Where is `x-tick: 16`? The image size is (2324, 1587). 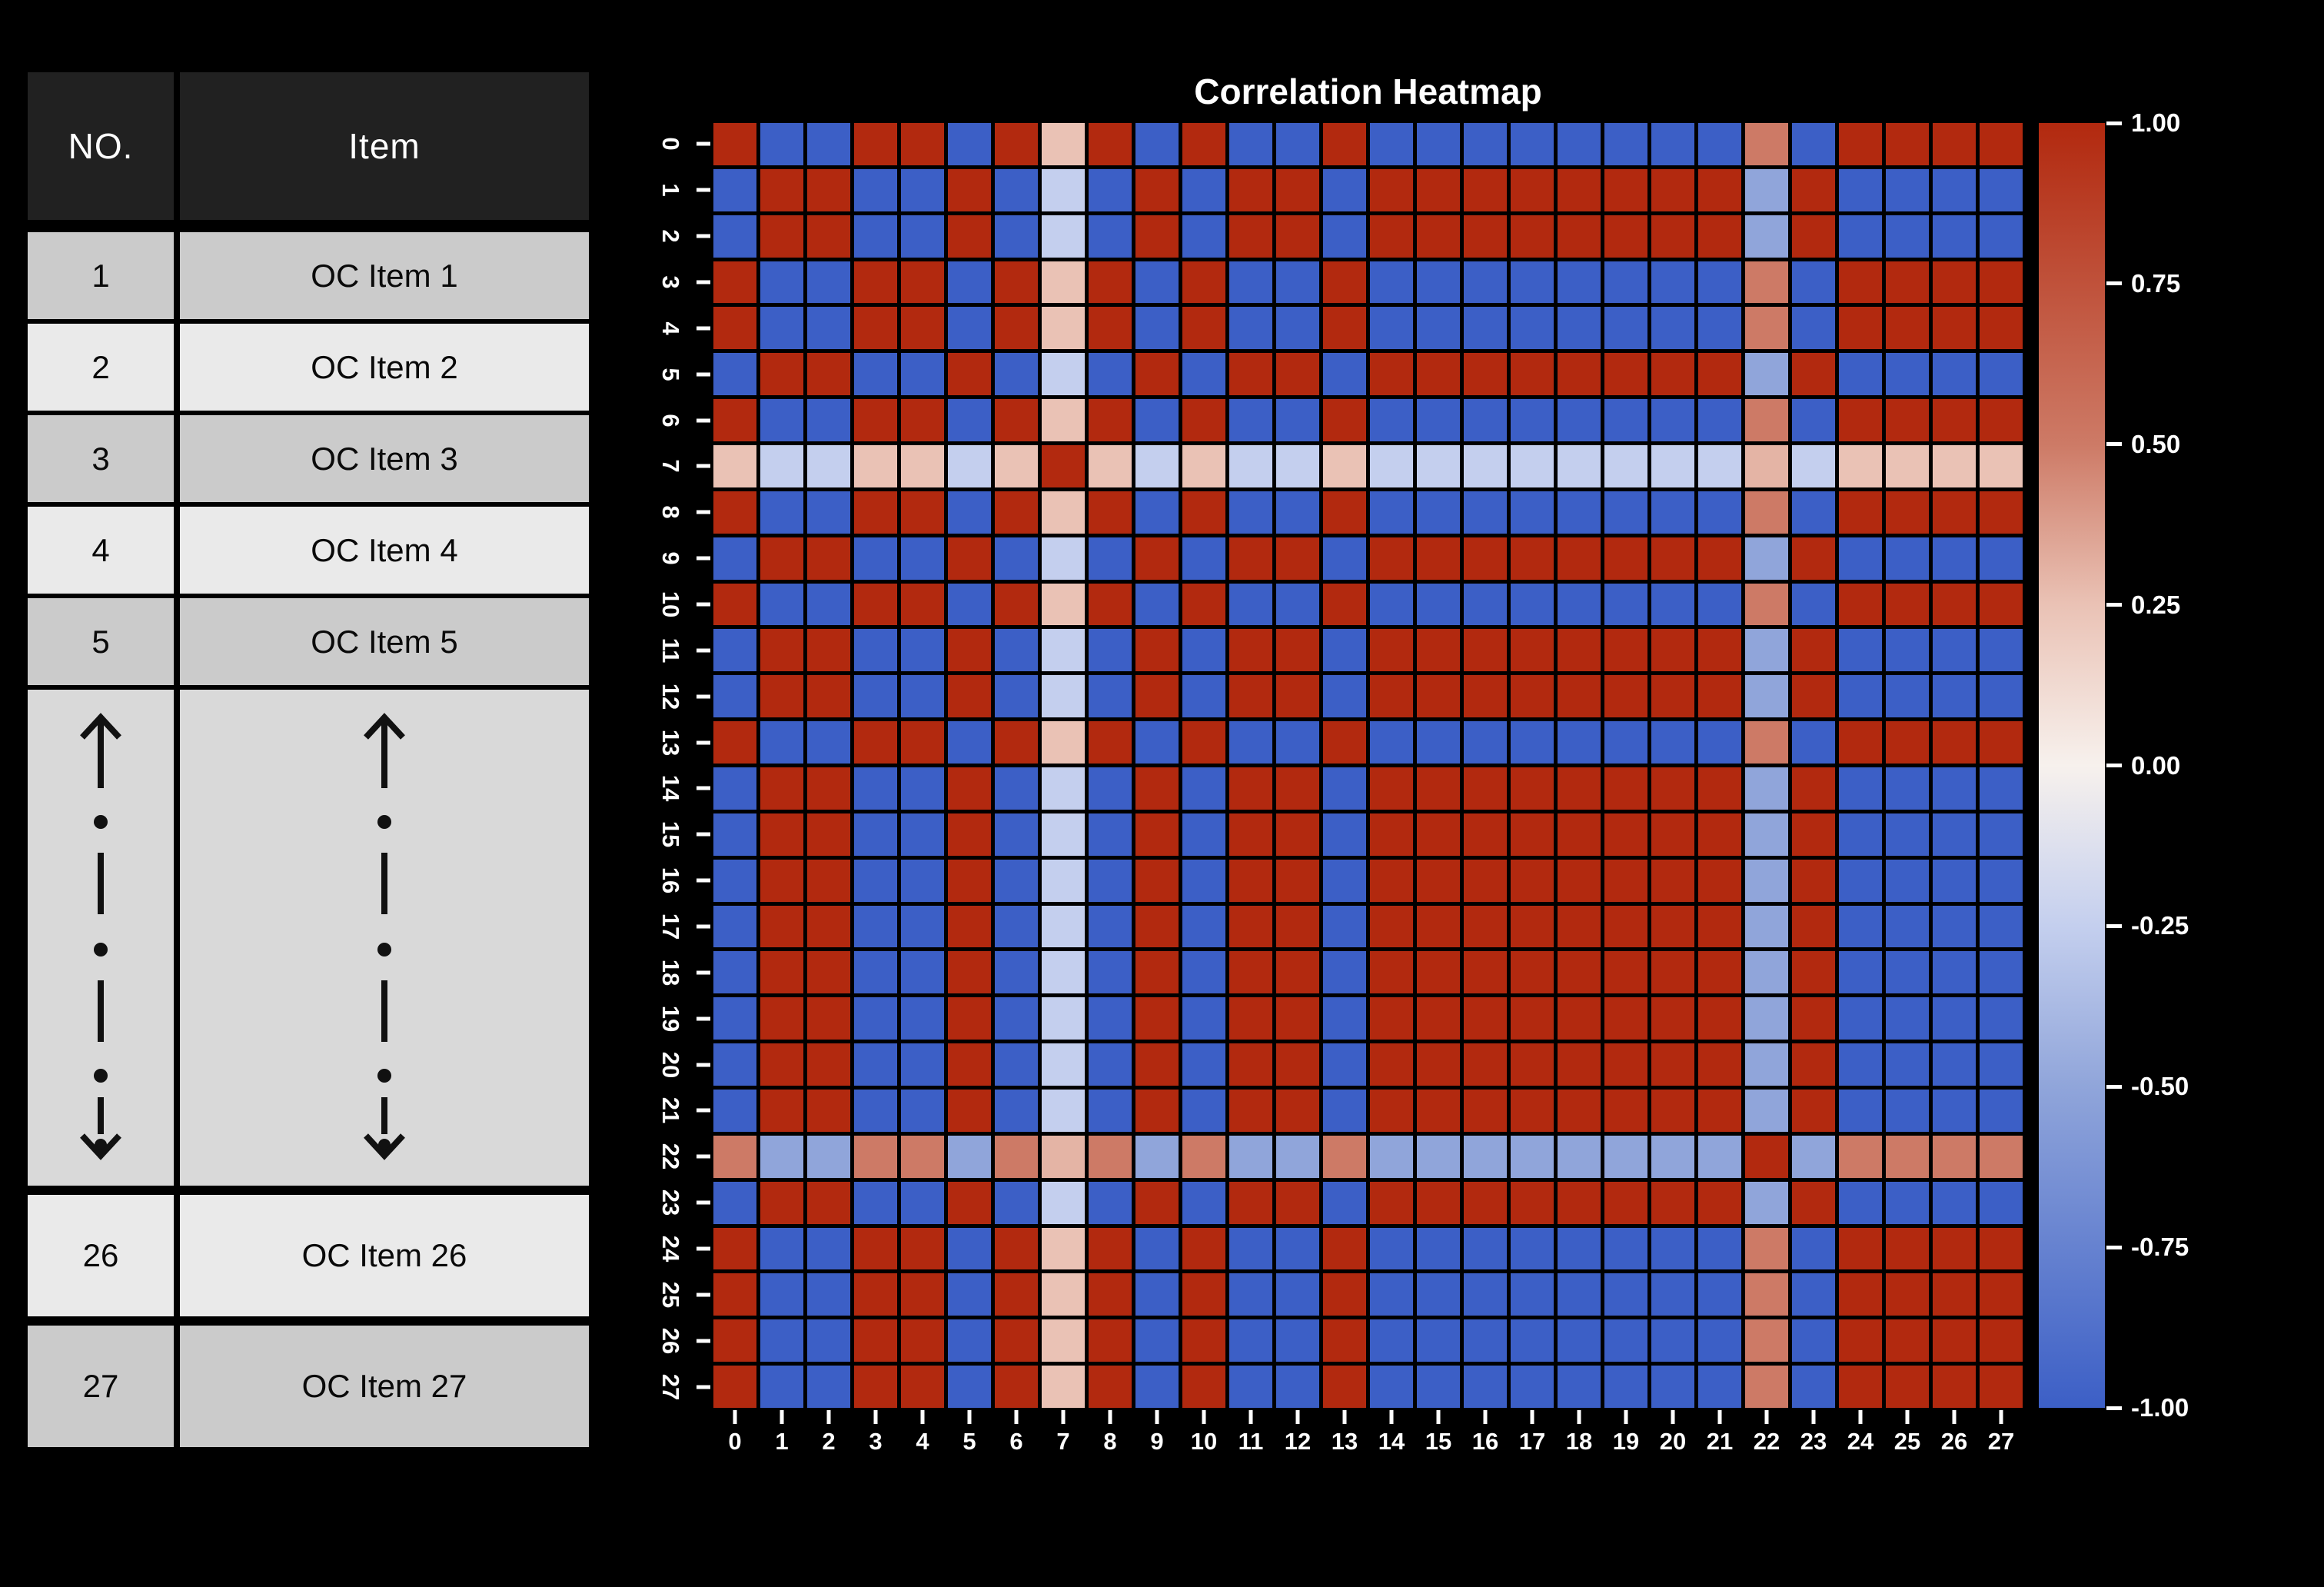
x-tick: 16 is located at coordinates (1485, 1438).